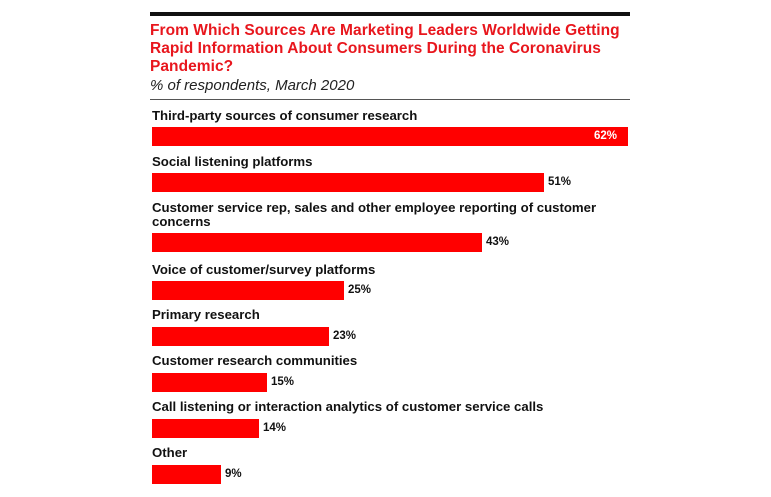 This screenshot has width=771, height=497. What do you see at coordinates (560, 182) in the screenshot?
I see `value-label: 51%` at bounding box center [560, 182].